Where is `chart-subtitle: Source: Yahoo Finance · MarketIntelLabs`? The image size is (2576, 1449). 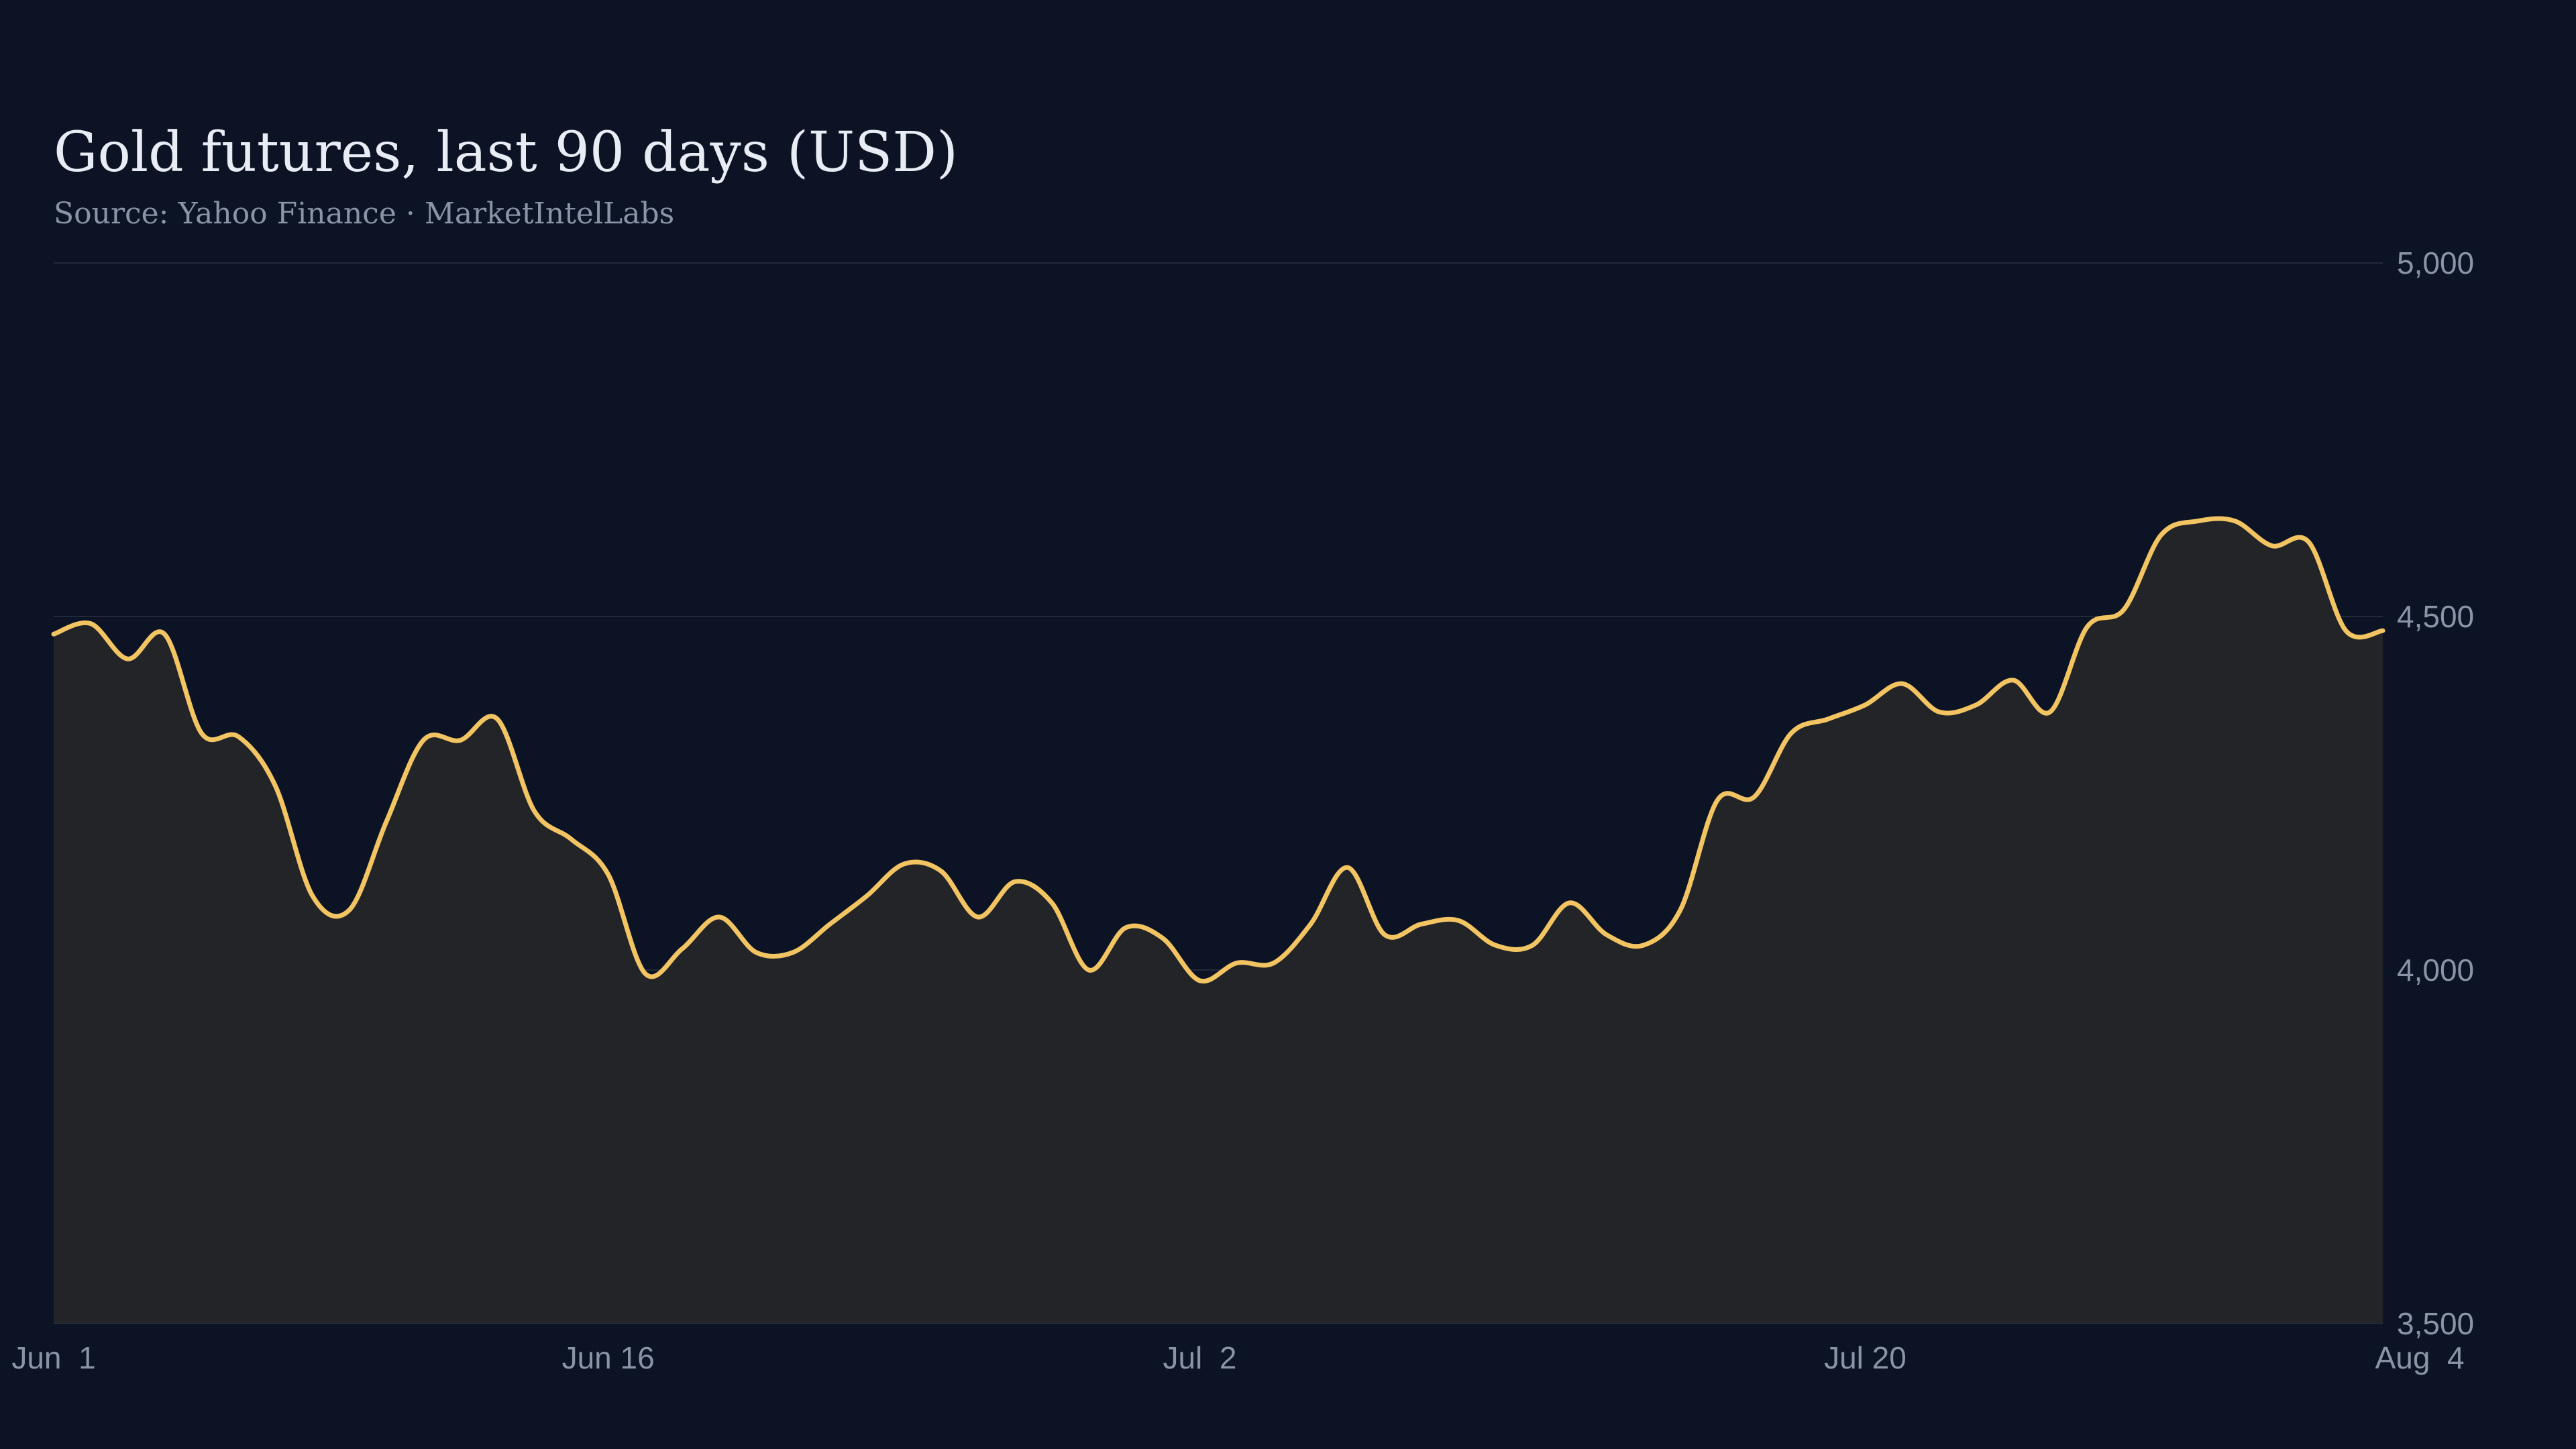 chart-subtitle: Source: Yahoo Finance · MarketIntelLabs is located at coordinates (364, 214).